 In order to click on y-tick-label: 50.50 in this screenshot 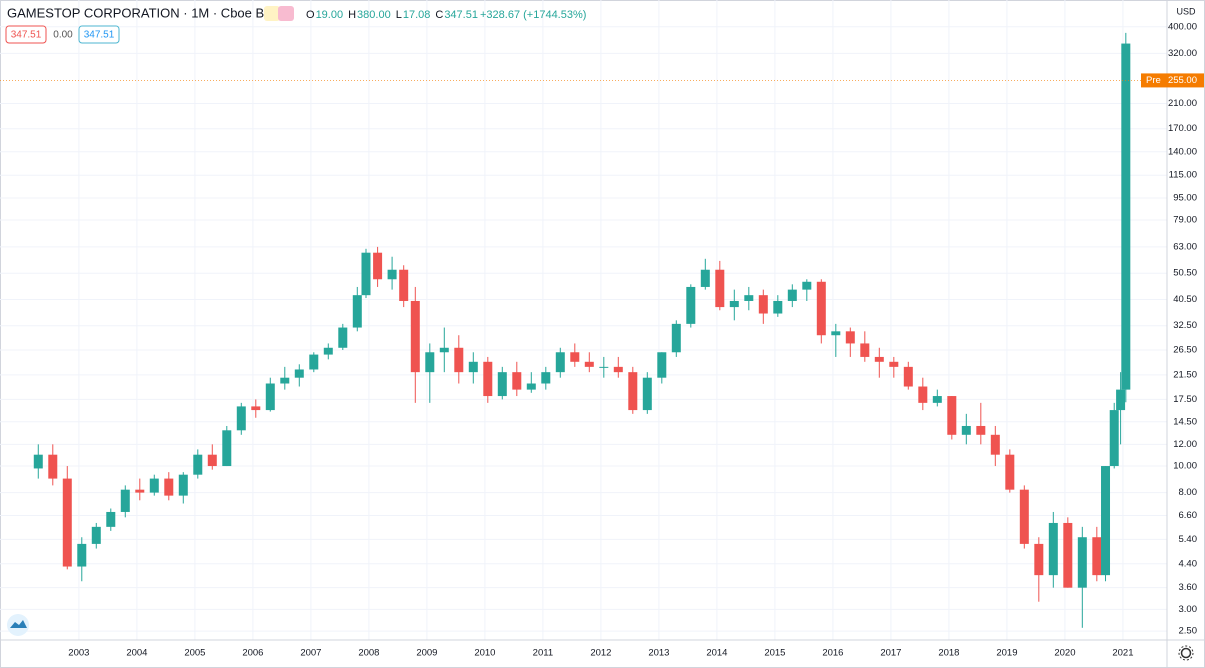, I will do `click(1185, 273)`.